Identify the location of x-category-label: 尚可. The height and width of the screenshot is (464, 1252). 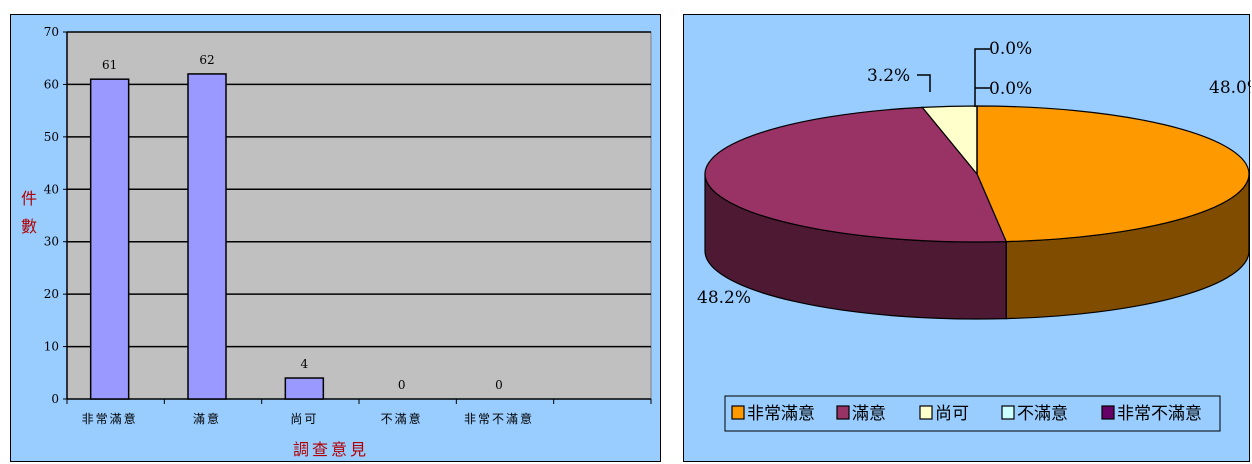
(304, 419).